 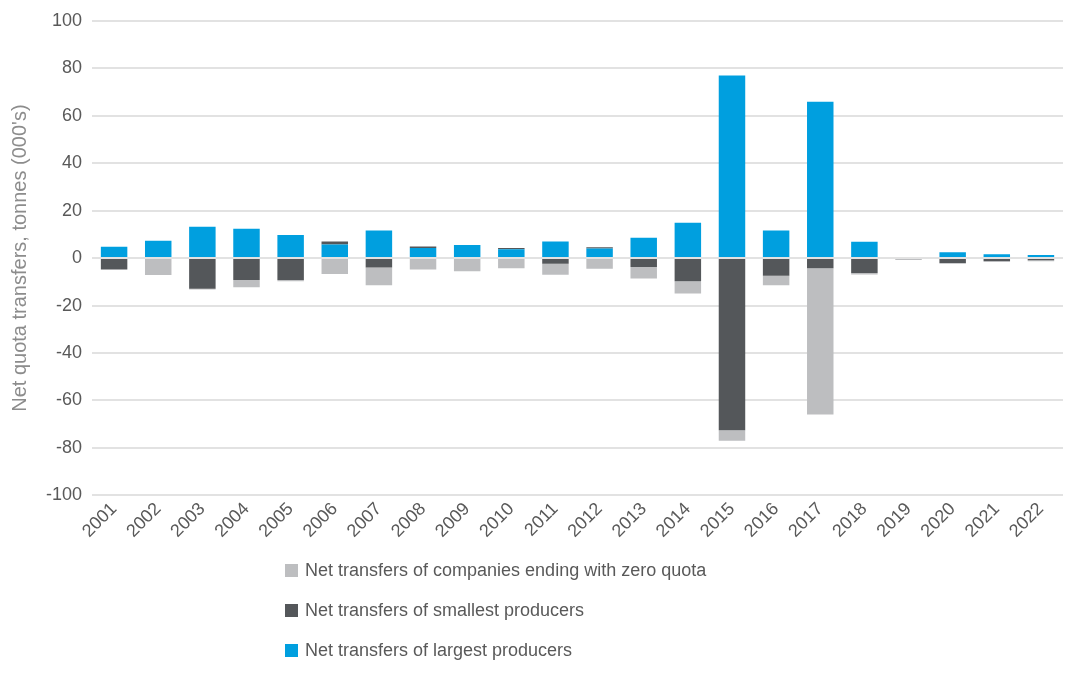 What do you see at coordinates (18, 258) in the screenshot?
I see `y-axis-title: Net quota transfers, tonnes (000's)` at bounding box center [18, 258].